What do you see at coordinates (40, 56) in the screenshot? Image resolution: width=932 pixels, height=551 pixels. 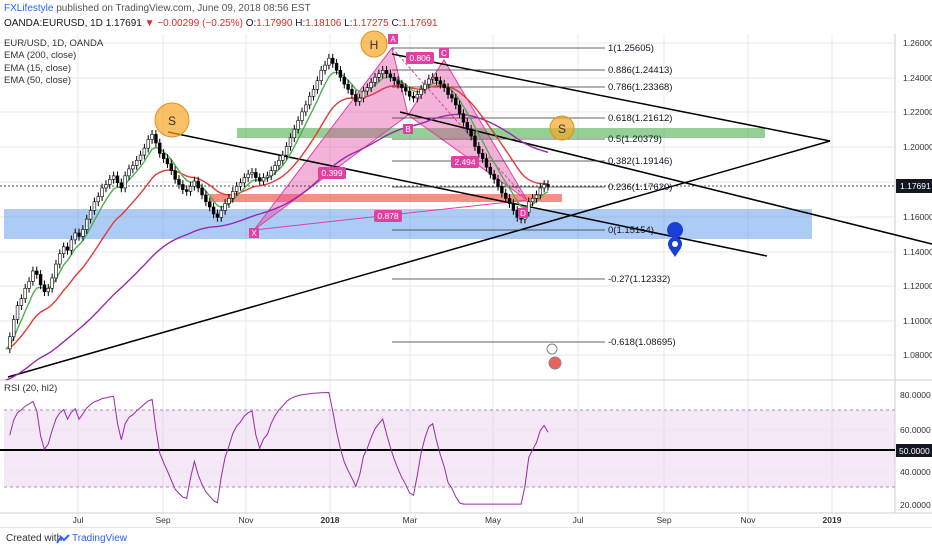 I see `legend-ema200: EMA (200, close)` at bounding box center [40, 56].